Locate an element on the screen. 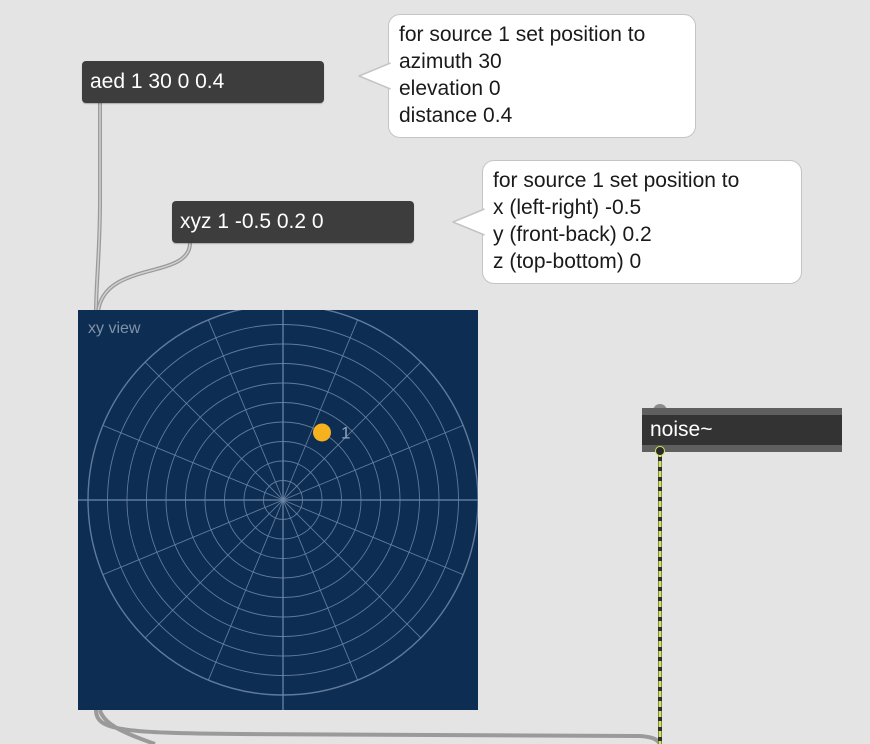 The image size is (870, 744). comment-xyz-line-4: z (top-bottom) 0 is located at coordinates (567, 261).